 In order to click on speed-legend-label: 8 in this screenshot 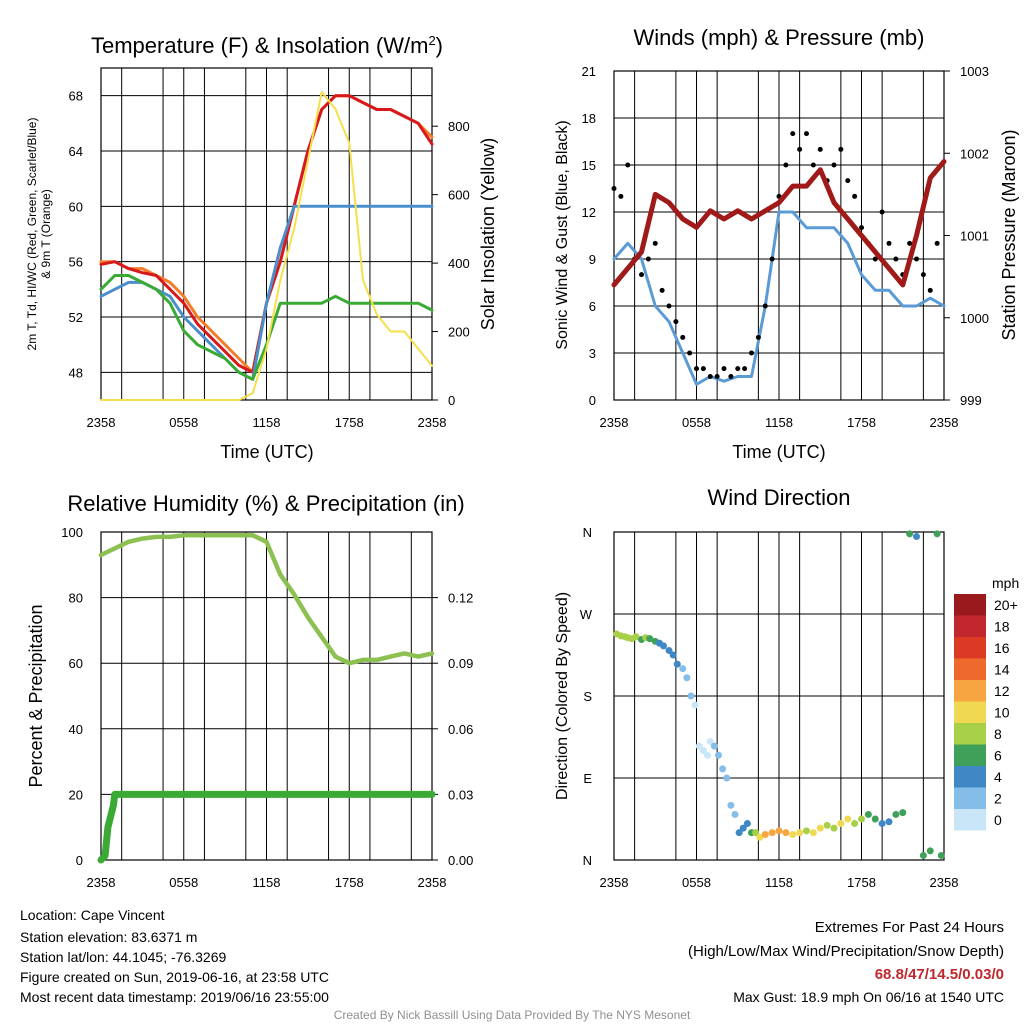, I will do `click(998, 734)`.